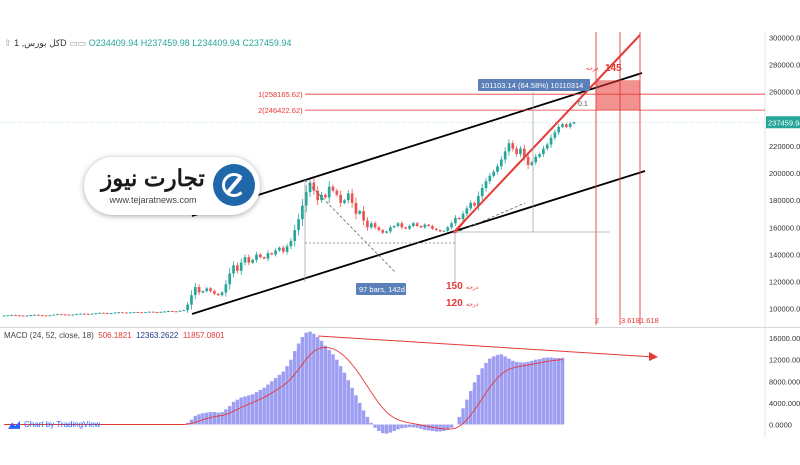 Image resolution: width=800 pixels, height=465 pixels. Describe the element at coordinates (454, 303) in the screenshot. I see `angle-number: 120` at that location.